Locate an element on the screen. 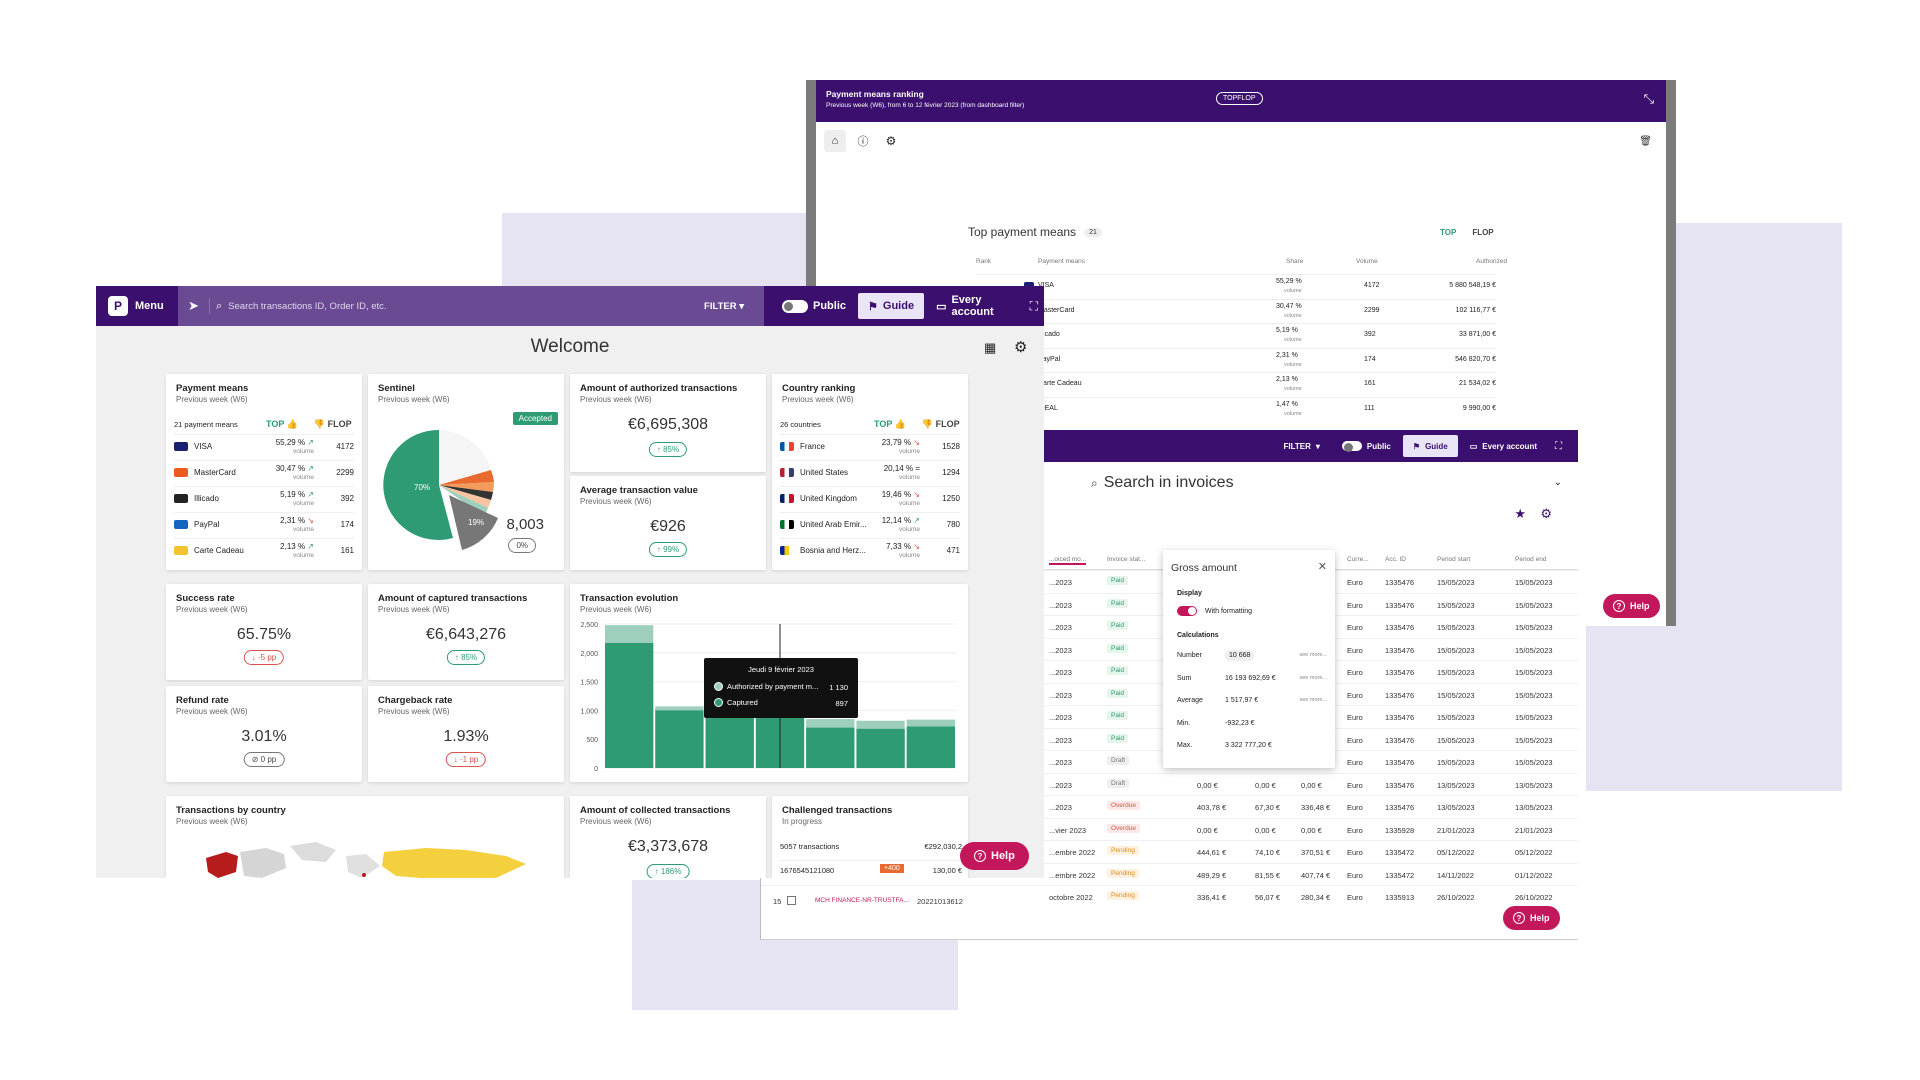 The height and width of the screenshot is (1080, 1920). payment-means-row: MasterCard 30,47 % ↗ volume 2299 is located at coordinates (264, 472).